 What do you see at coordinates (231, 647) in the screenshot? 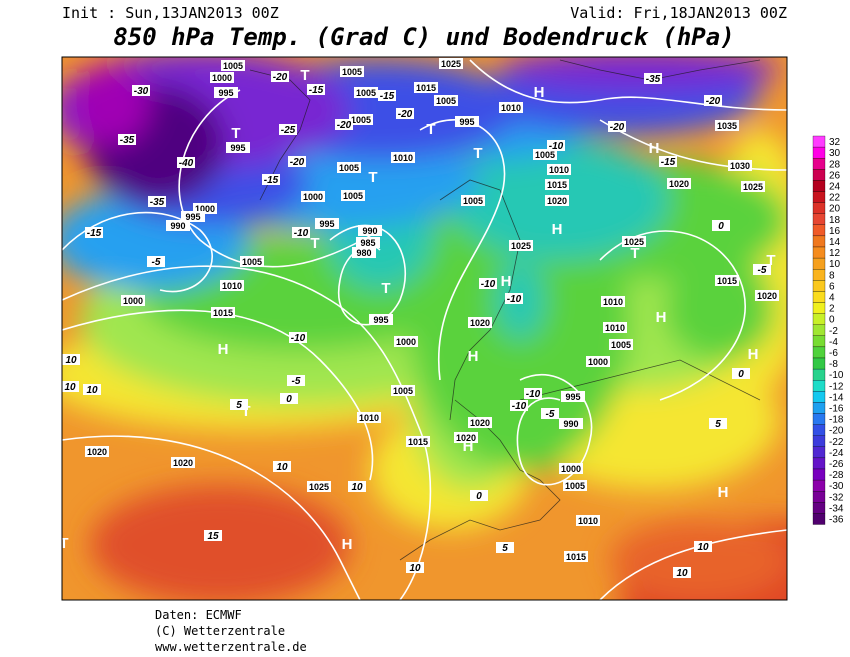
I see `website: www.wetterzentrale.de` at bounding box center [231, 647].